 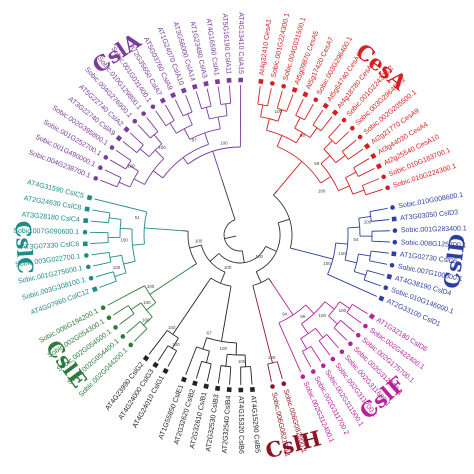 What do you see at coordinates (434, 244) in the screenshot?
I see `leaf-label: Sobic.008G125700.1` at bounding box center [434, 244].